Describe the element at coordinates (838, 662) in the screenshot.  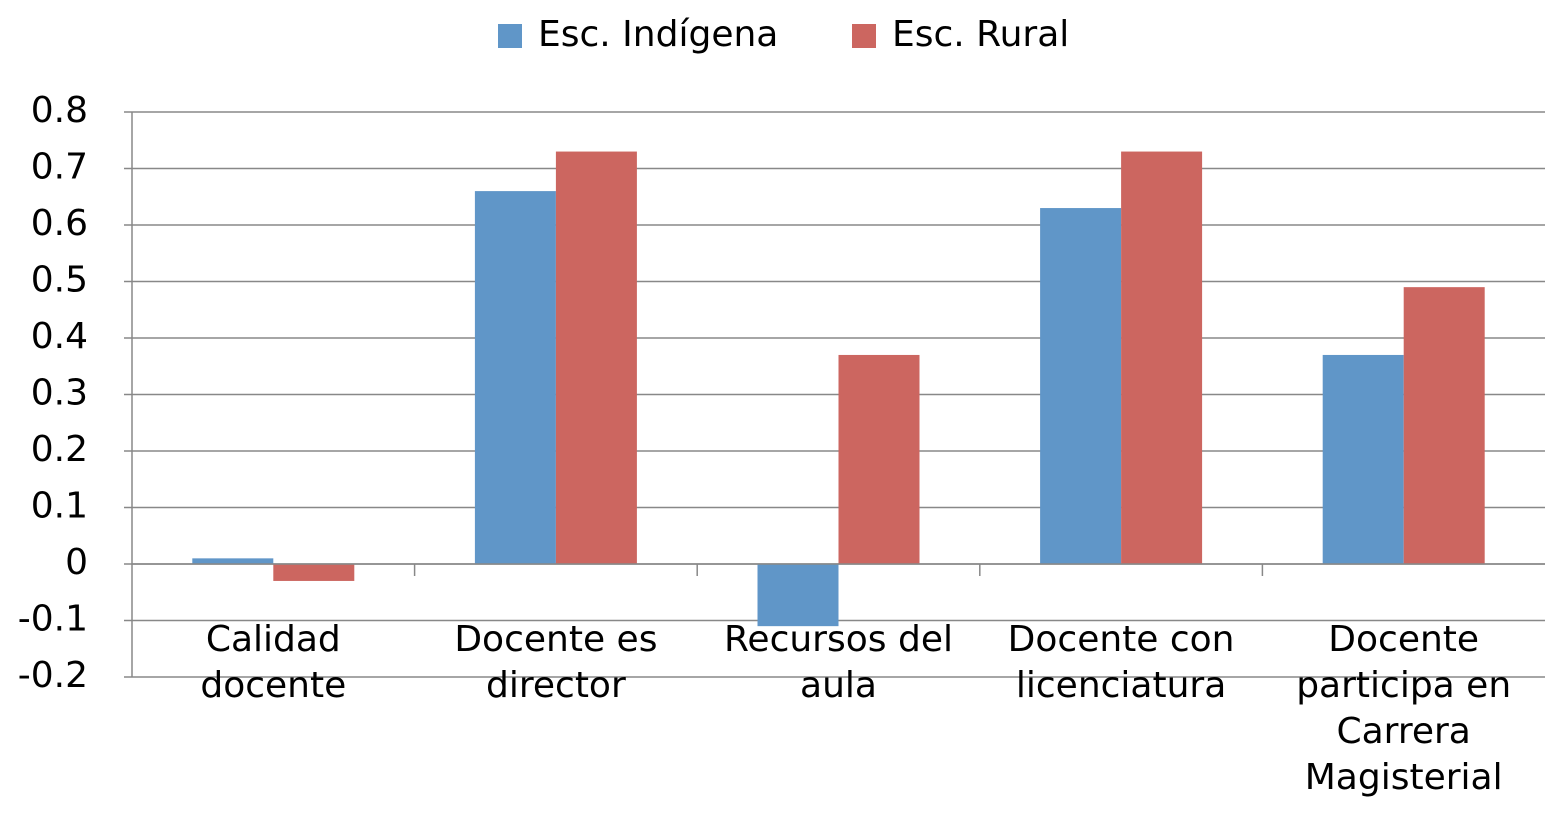
I see `x-tick-label: Recursos del aula` at that location.